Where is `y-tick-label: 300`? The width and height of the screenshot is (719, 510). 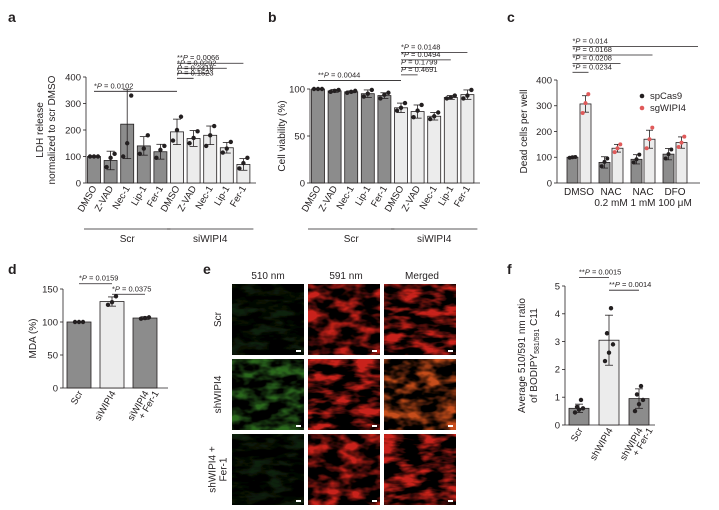 y-tick-label: 300 is located at coordinates (73, 104).